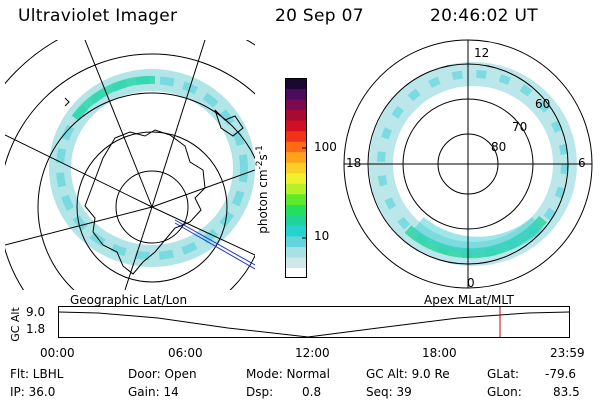 This screenshot has height=400, width=600. What do you see at coordinates (312, 392) in the screenshot?
I see `info-dsp-value: 0.8` at bounding box center [312, 392].